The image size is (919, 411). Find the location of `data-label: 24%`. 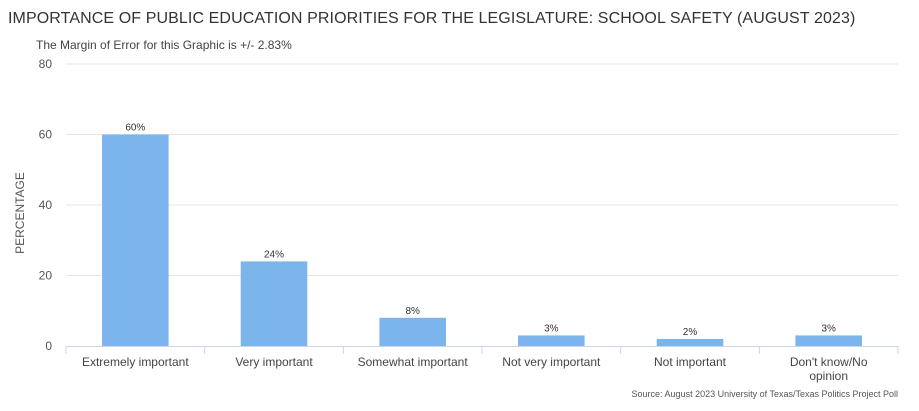

data-label: 24% is located at coordinates (274, 254).